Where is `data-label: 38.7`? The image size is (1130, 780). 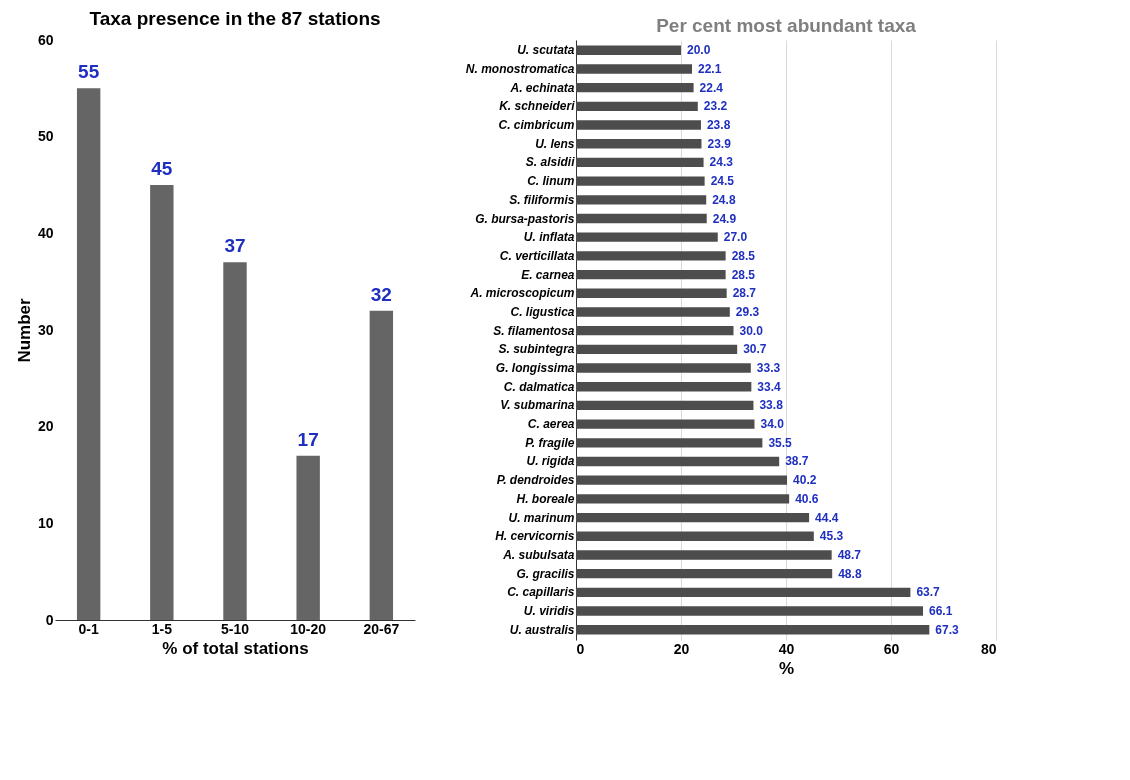 data-label: 38.7 is located at coordinates (797, 461).